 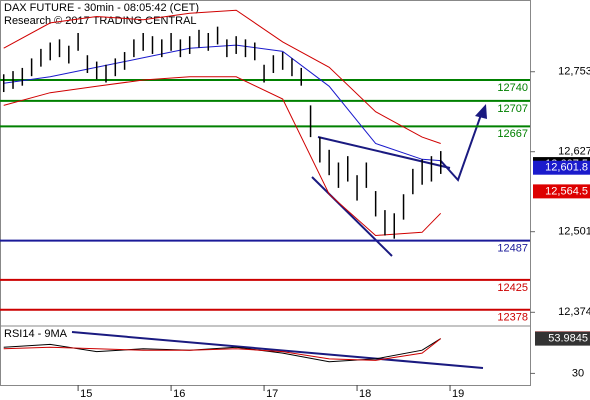 What do you see at coordinates (578, 373) in the screenshot?
I see `y-tick-label: 30` at bounding box center [578, 373].